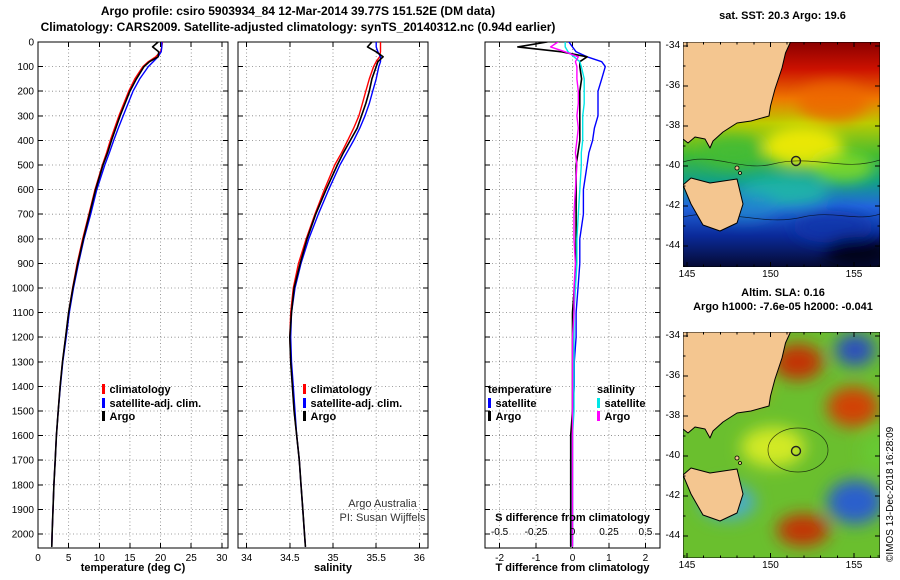  What do you see at coordinates (783, 307) in the screenshot?
I see `sla-map-title-line2: Argo h1000: -7.6e-05 h2000: -0.041` at bounding box center [783, 307].